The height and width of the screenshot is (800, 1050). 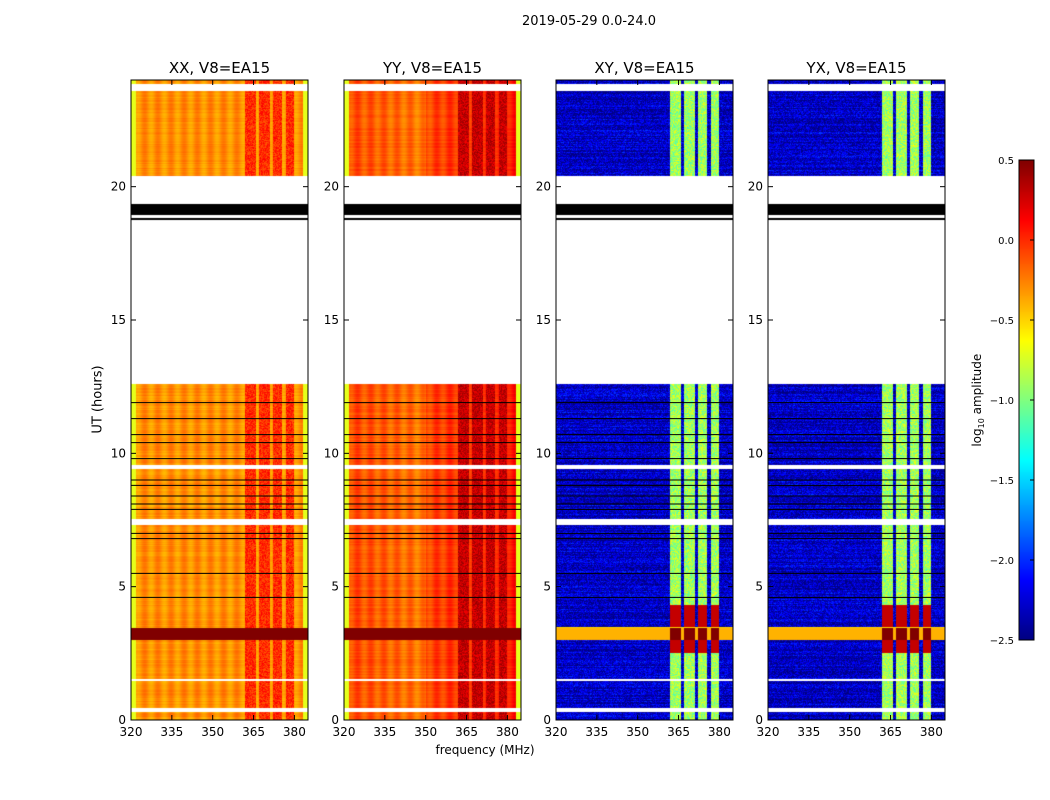 I want to click on panel-title: XY, V8=EA15, so click(x=644, y=68).